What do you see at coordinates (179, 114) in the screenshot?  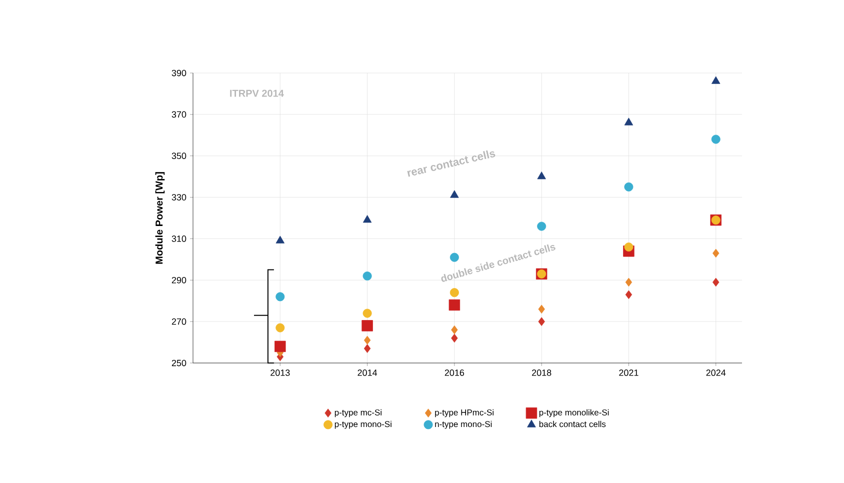 I see `y-tick-label: 370` at bounding box center [179, 114].